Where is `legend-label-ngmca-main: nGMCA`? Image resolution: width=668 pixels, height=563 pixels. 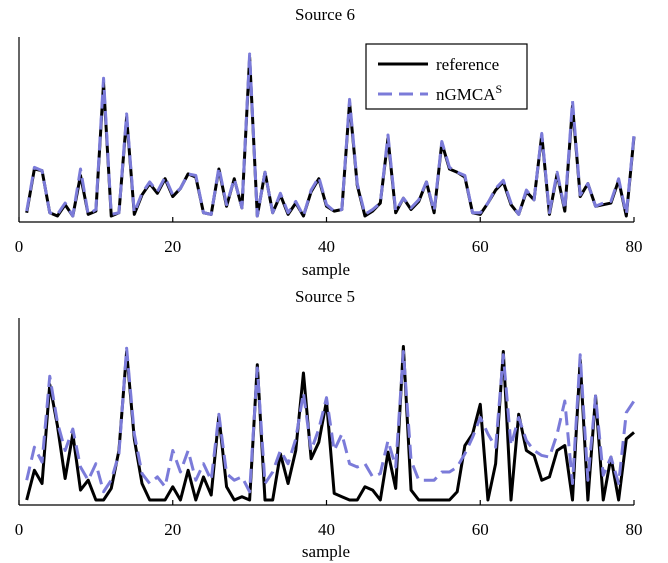 legend-label-ngmca-main: nGMCA is located at coordinates (466, 94).